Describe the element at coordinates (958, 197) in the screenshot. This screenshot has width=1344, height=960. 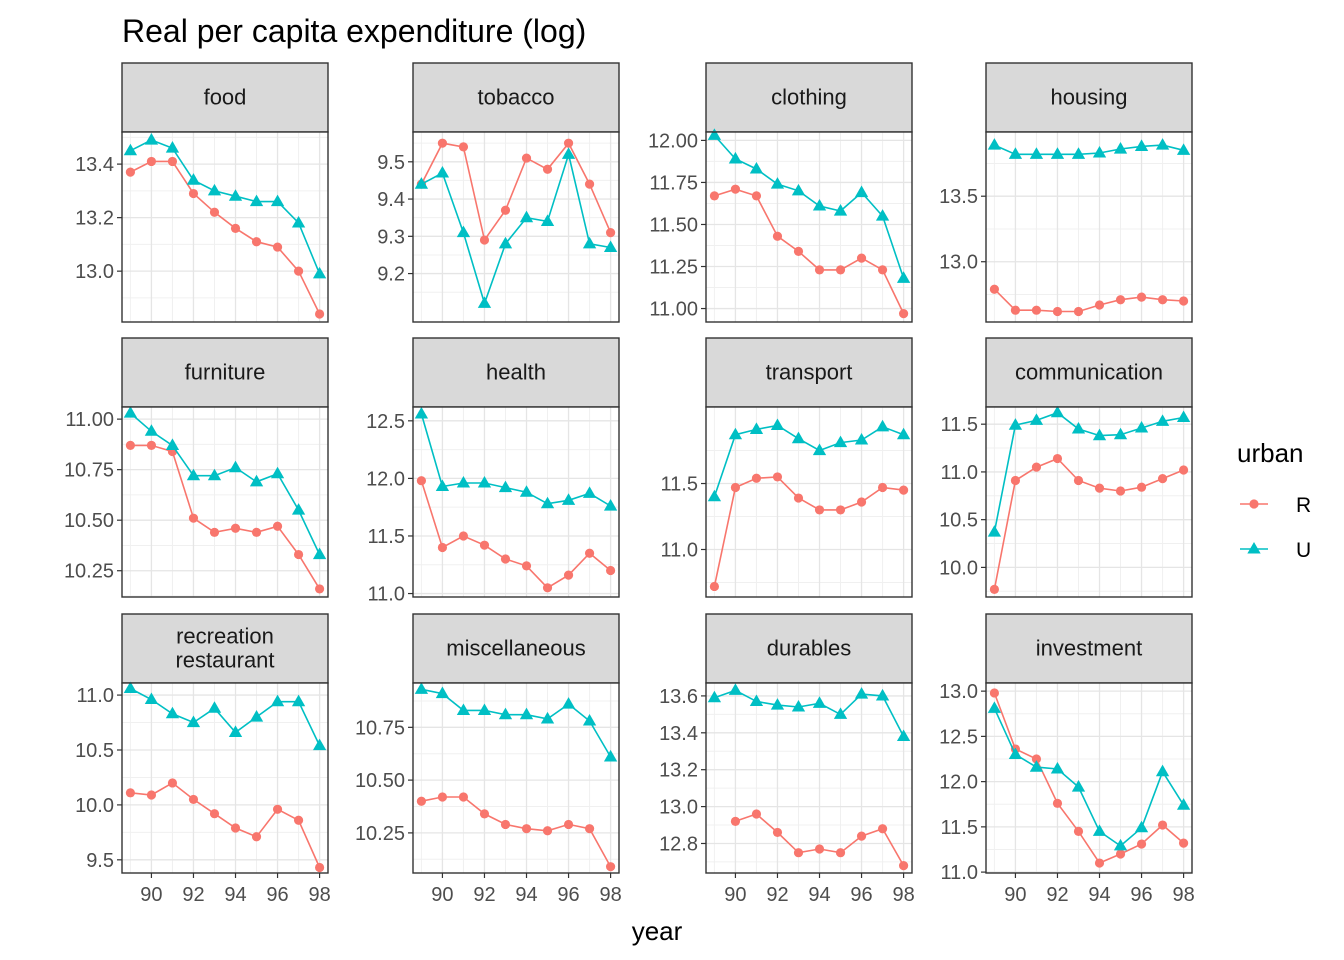
I see `y-tick-label: 13.5` at that location.